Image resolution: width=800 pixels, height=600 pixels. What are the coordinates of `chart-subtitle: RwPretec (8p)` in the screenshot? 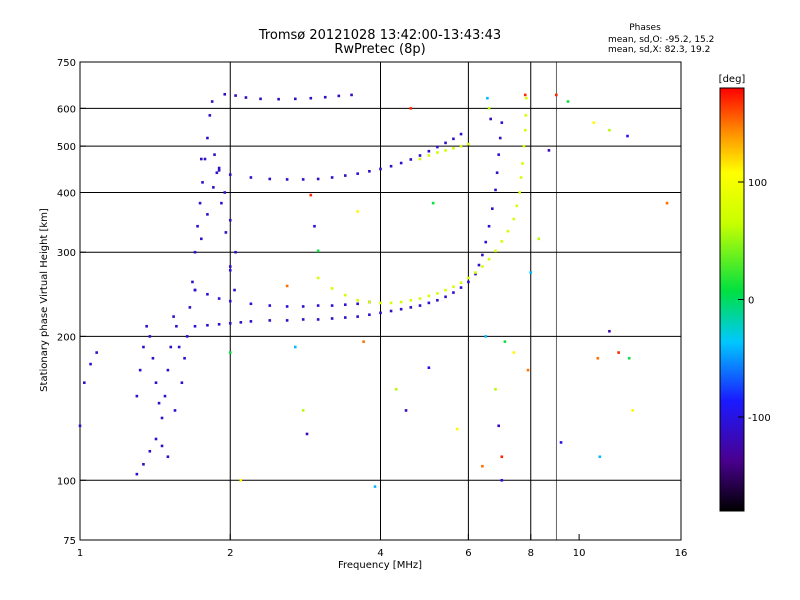 It's located at (379, 49).